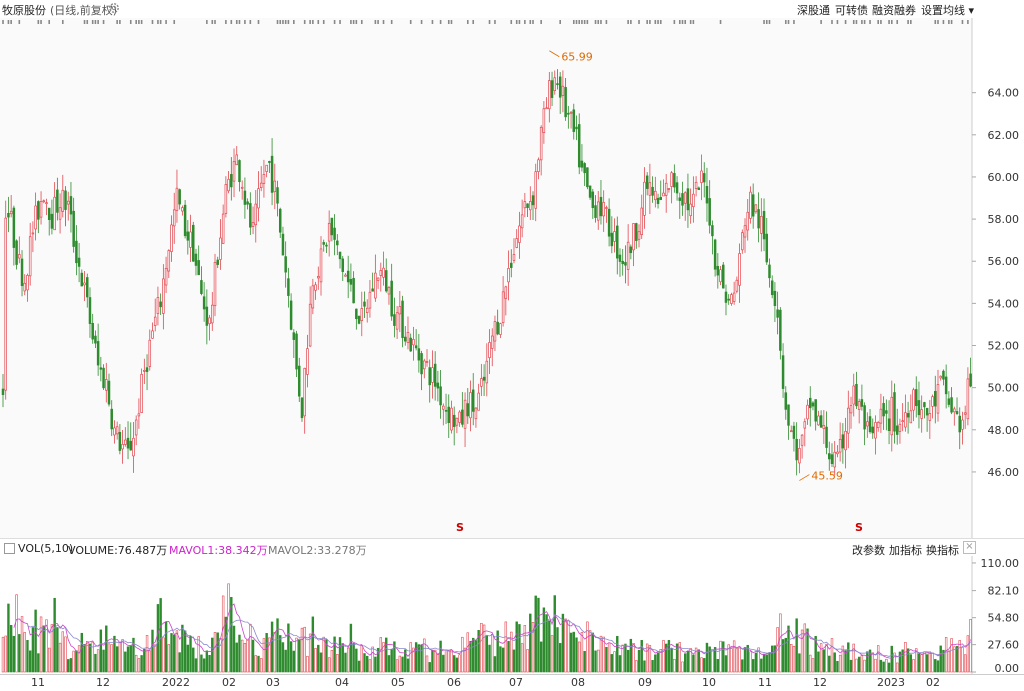 This screenshot has width=1024, height=691. Describe the element at coordinates (868, 550) in the screenshot. I see `change-params-button: 改参数` at that location.